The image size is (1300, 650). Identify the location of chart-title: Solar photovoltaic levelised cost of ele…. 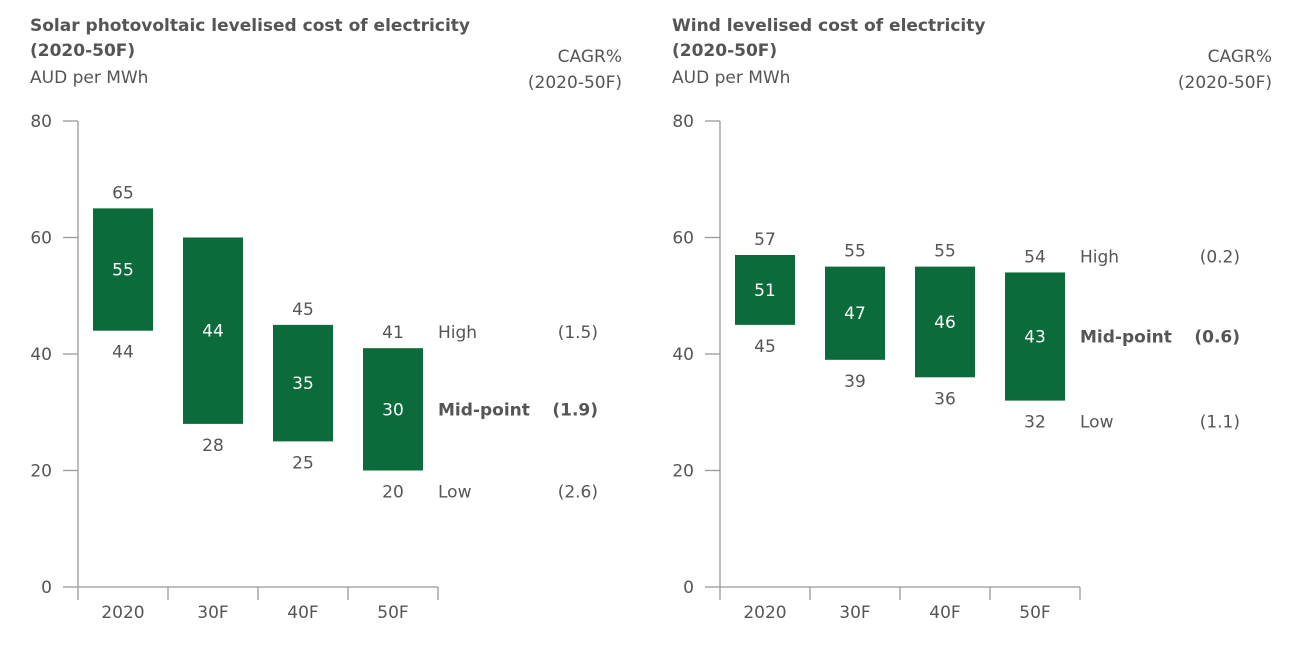
(250, 39).